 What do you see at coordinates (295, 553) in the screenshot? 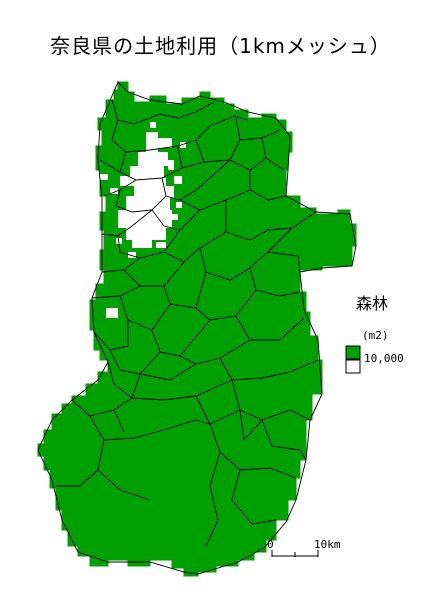
I see `scale-bar` at bounding box center [295, 553].